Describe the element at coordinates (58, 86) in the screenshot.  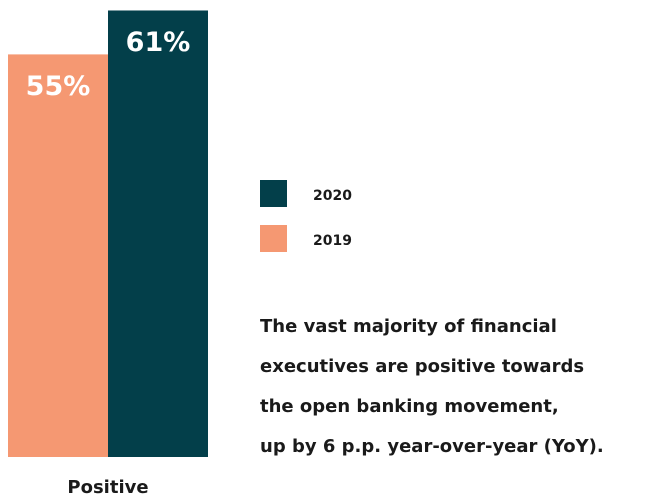
I see `value-label: 55%` at that location.